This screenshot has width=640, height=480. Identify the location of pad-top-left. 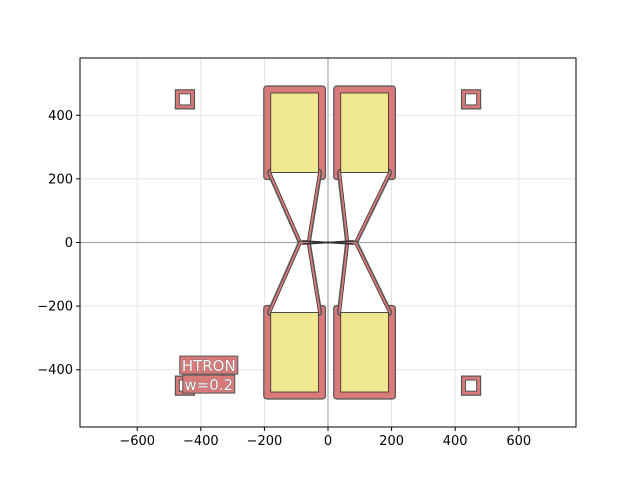
(294, 132).